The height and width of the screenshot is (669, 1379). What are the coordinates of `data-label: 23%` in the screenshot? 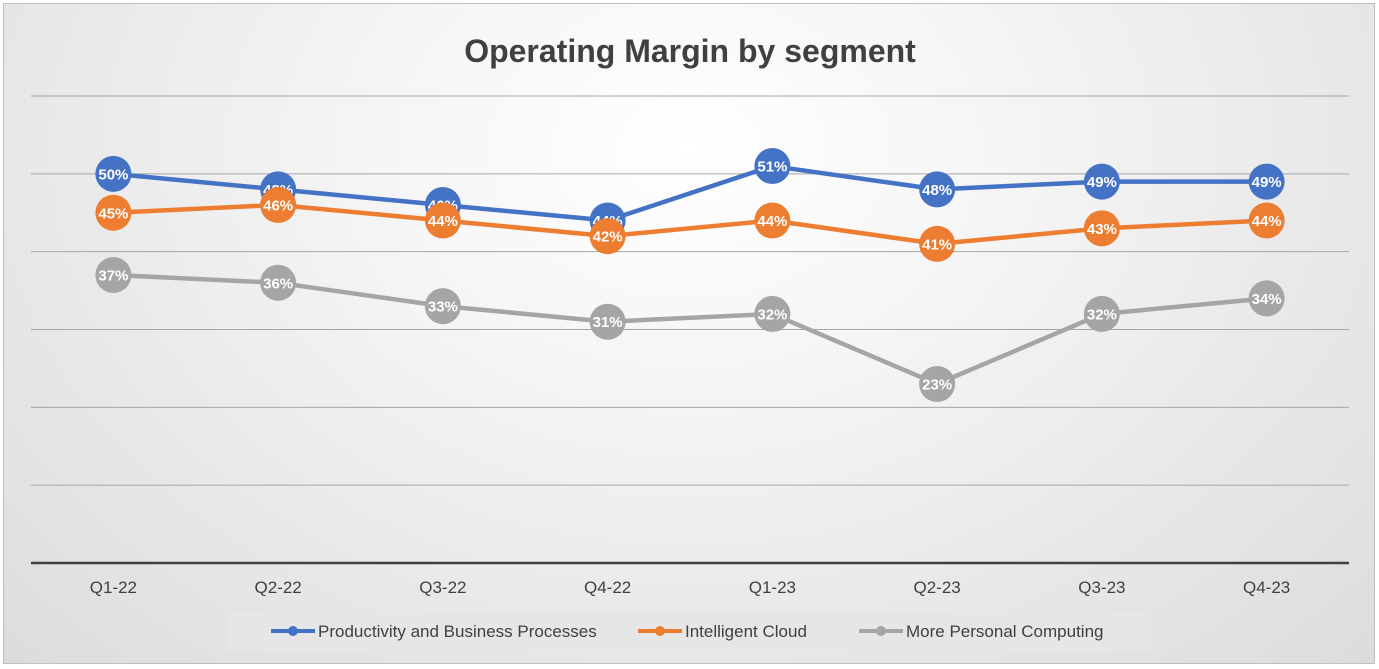 It's located at (937, 384).